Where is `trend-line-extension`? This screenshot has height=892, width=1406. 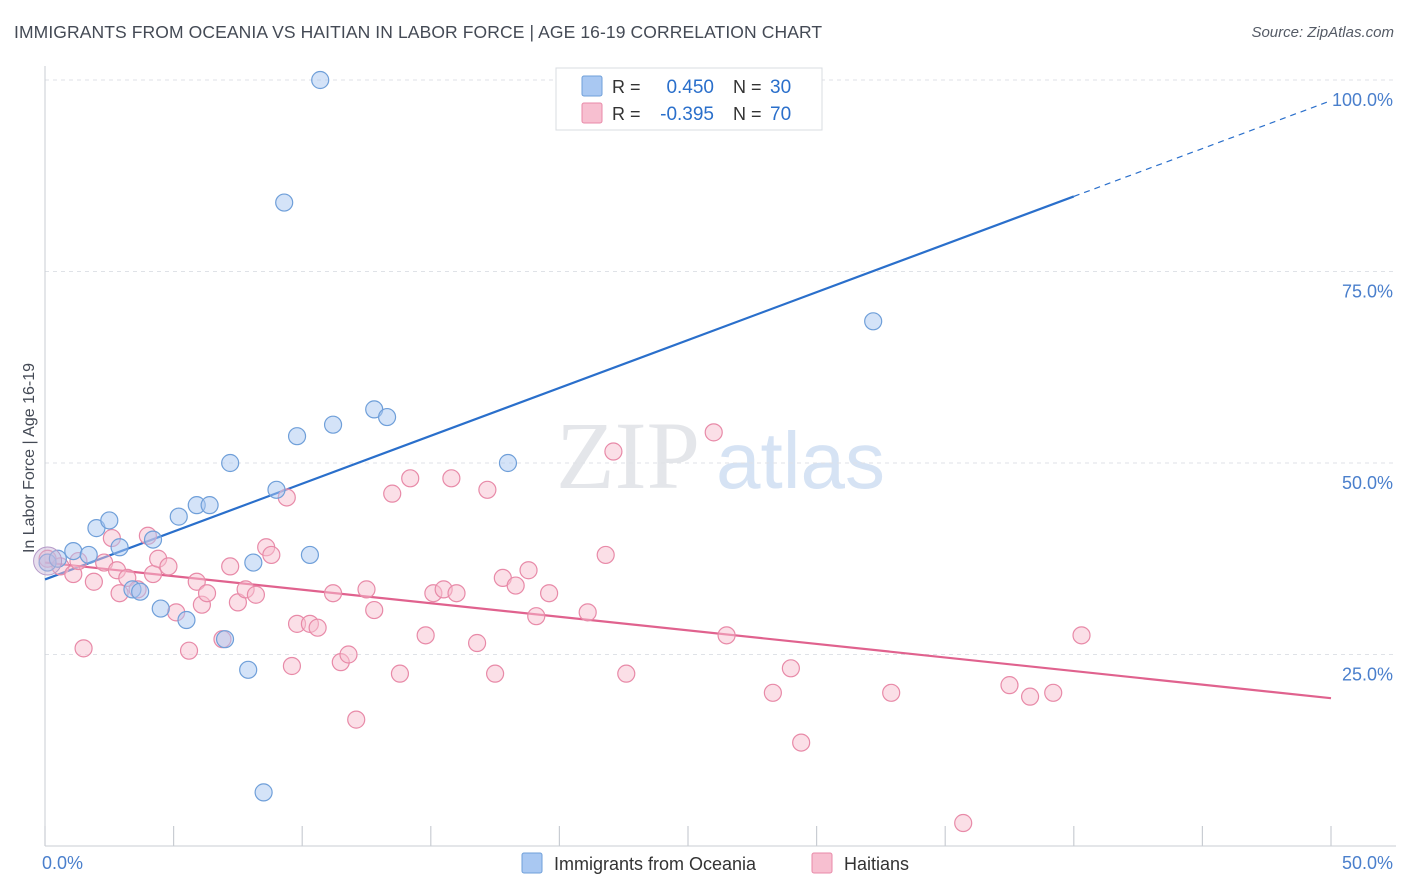
trend-line-extension is located at coordinates (1202, 148).